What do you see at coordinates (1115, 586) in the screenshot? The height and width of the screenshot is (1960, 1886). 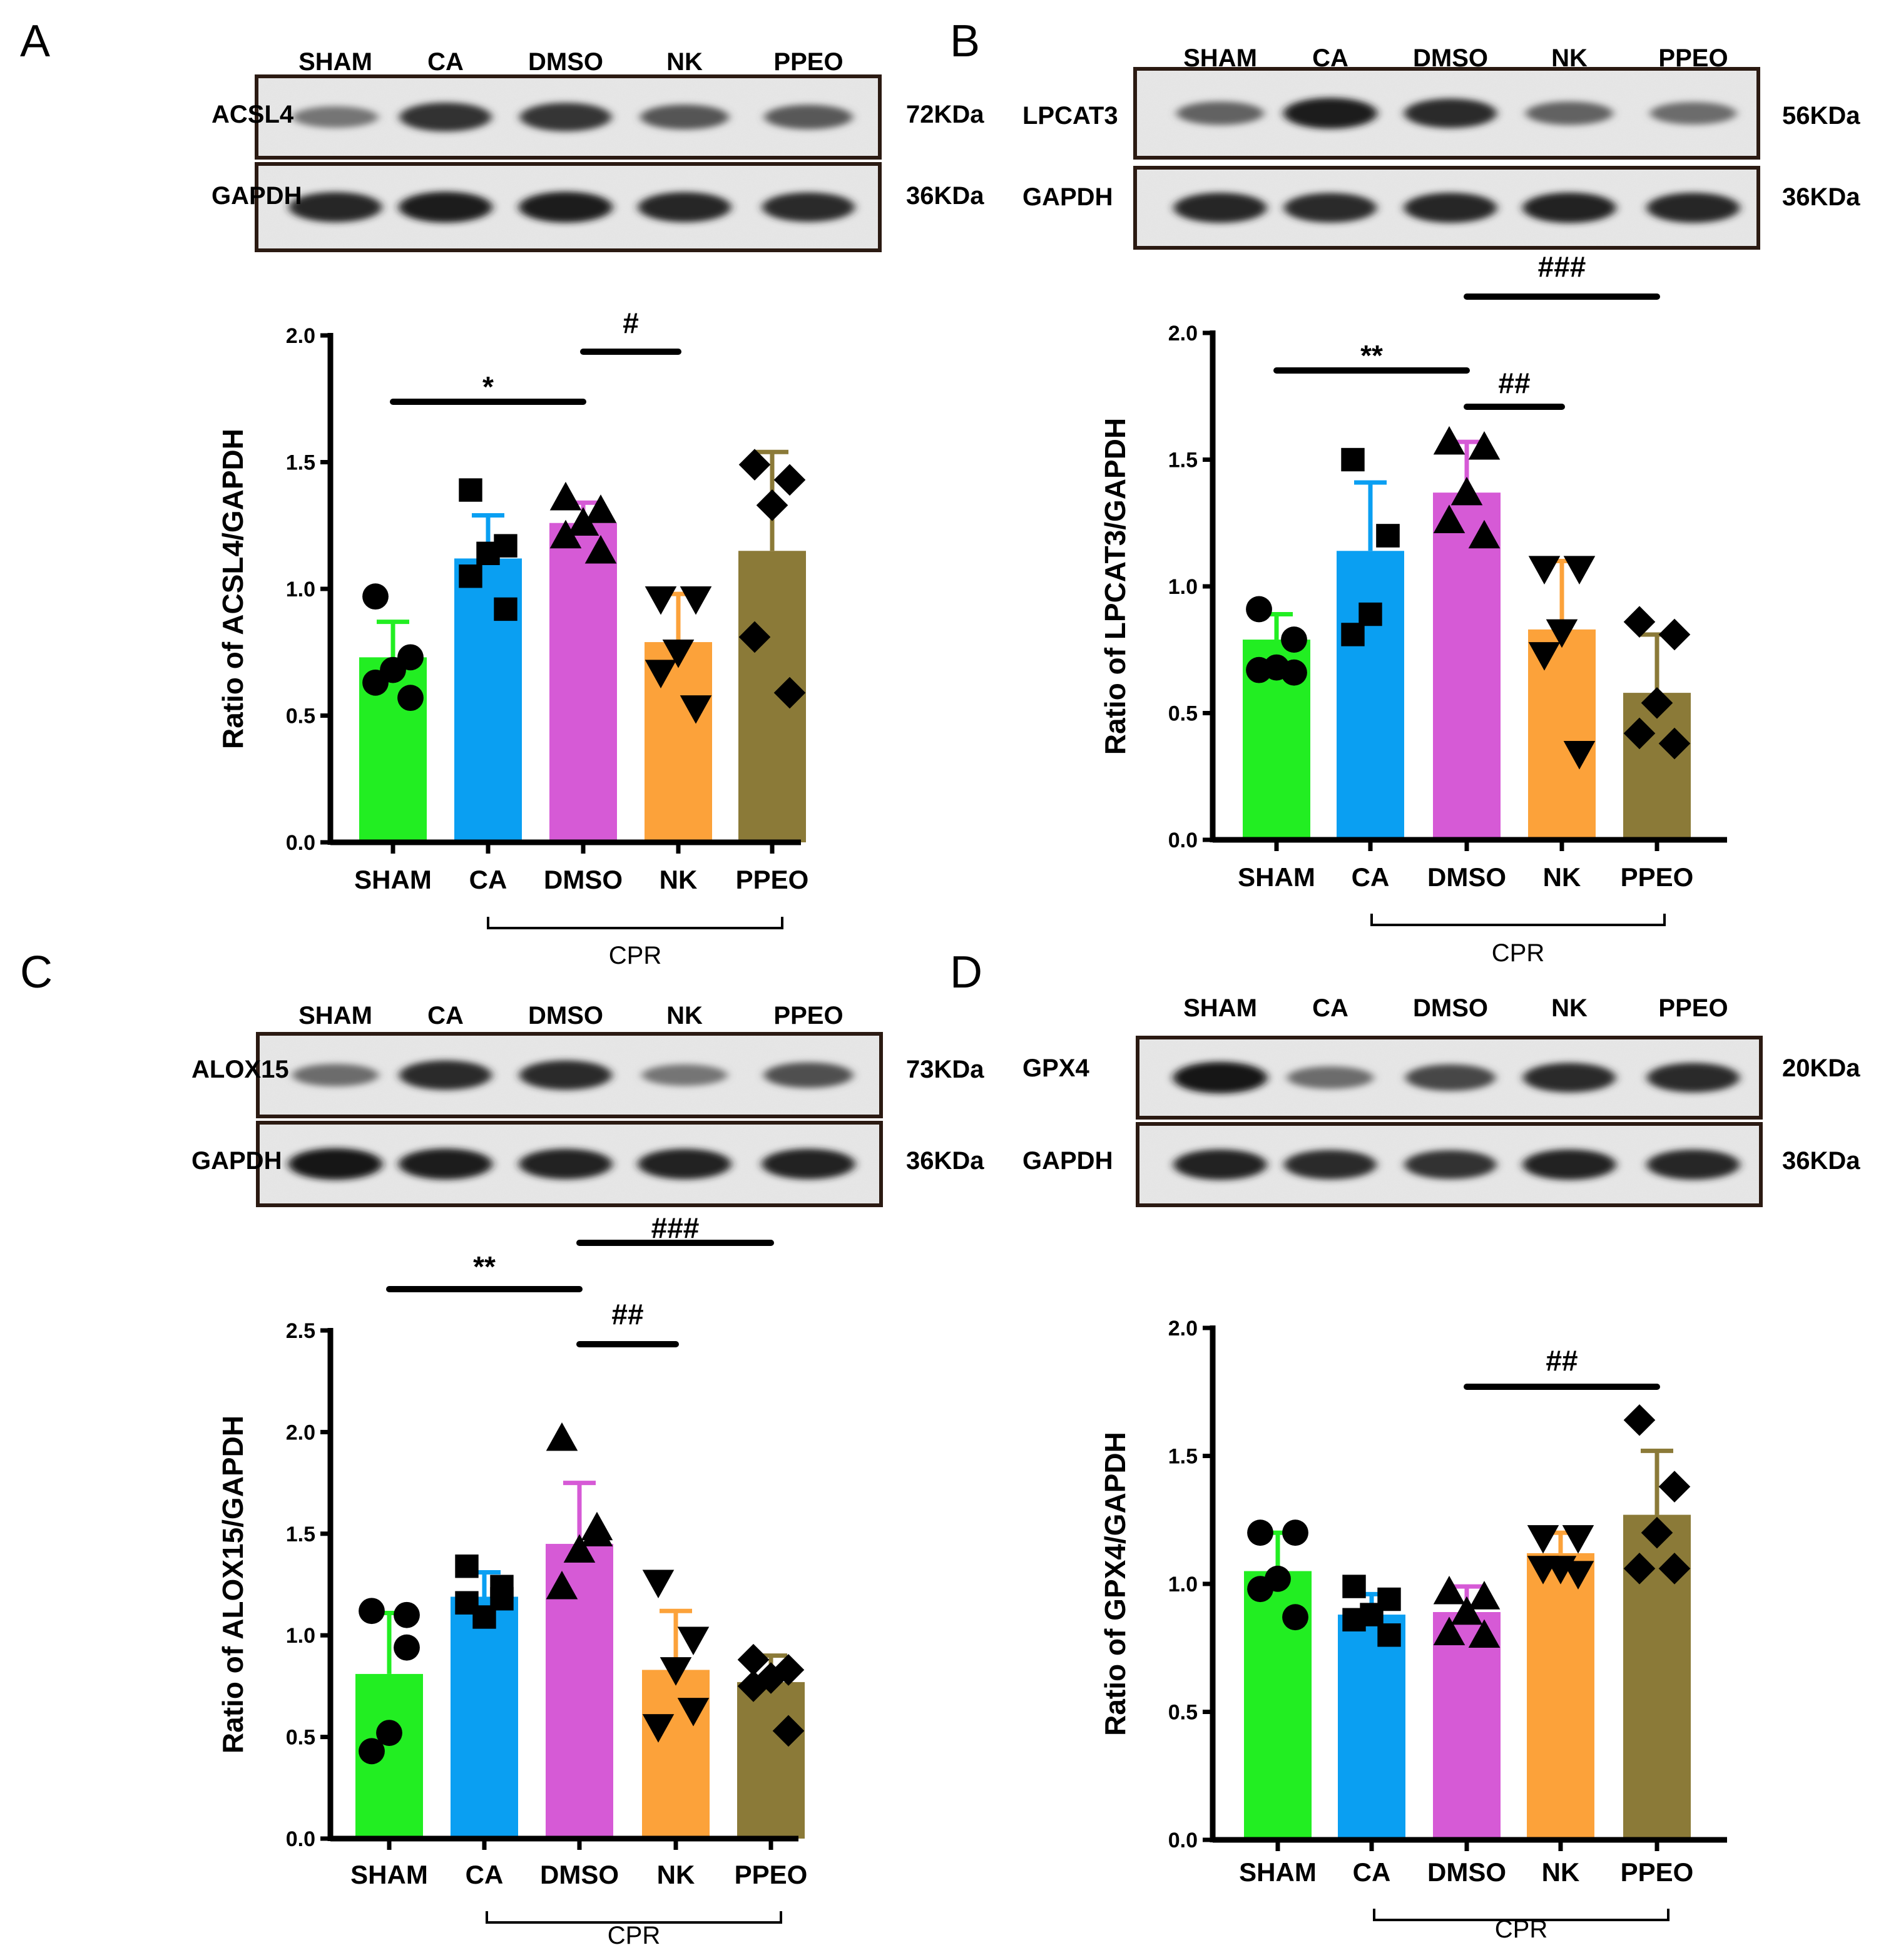 I see `y-axis-title: Ratio of LPCAT3/GAPDH` at bounding box center [1115, 586].